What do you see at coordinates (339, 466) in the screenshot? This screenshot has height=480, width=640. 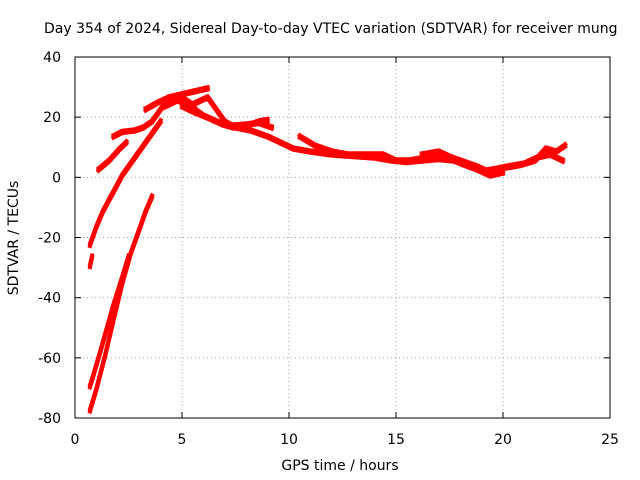 I see `x-axis-label: GPS time / hours` at bounding box center [339, 466].